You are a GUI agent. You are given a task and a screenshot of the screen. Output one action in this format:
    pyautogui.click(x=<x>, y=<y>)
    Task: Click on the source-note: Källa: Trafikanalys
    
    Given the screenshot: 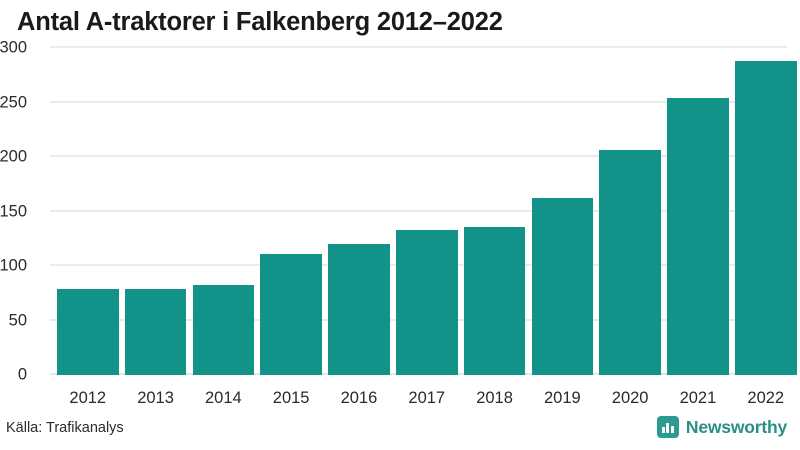 What is the action you would take?
    pyautogui.click(x=65, y=428)
    